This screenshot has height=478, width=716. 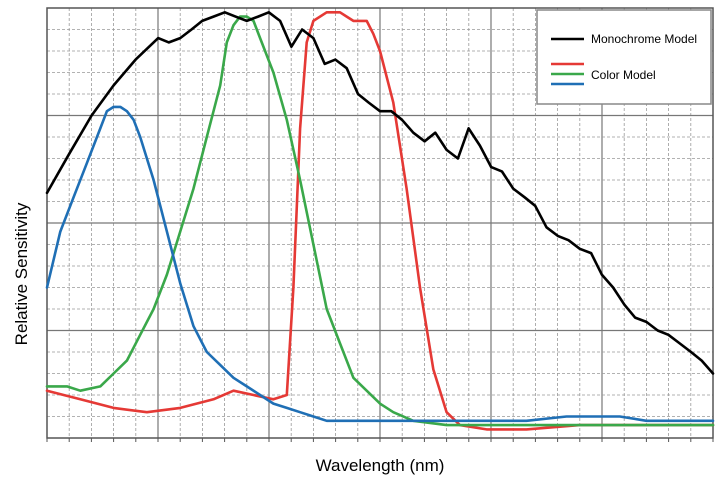 I want to click on legend-label-monochrome: Monochrome Model, so click(x=644, y=39).